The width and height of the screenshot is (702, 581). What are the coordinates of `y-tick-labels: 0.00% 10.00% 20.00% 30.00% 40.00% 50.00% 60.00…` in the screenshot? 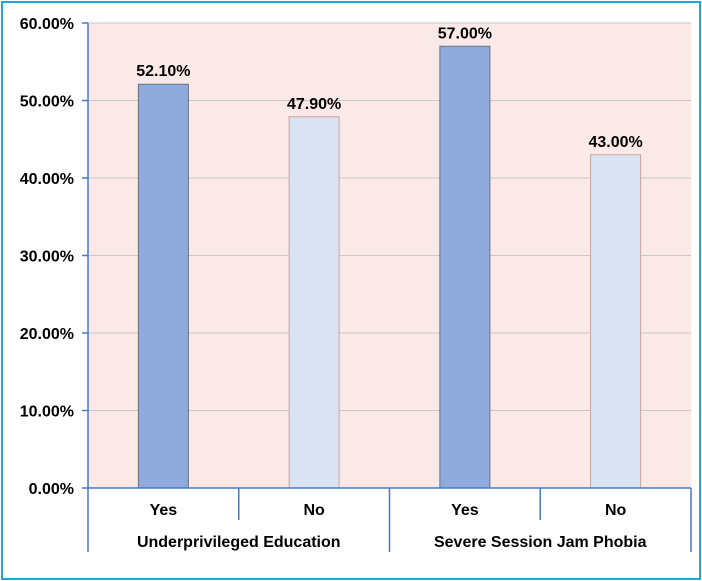 It's located at (47, 257).